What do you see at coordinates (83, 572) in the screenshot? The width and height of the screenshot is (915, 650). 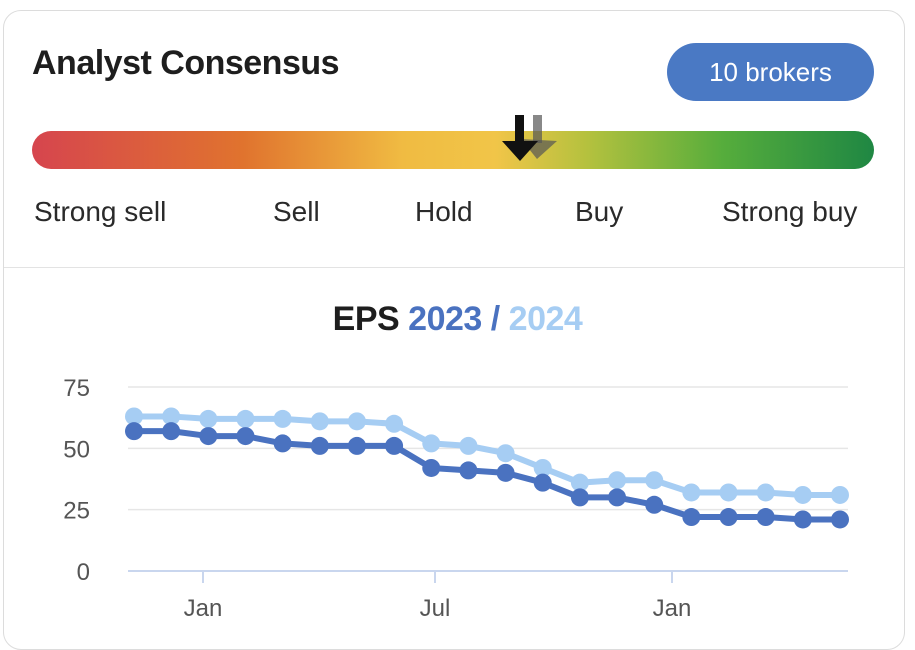 I see `y-tick-label: 0` at bounding box center [83, 572].